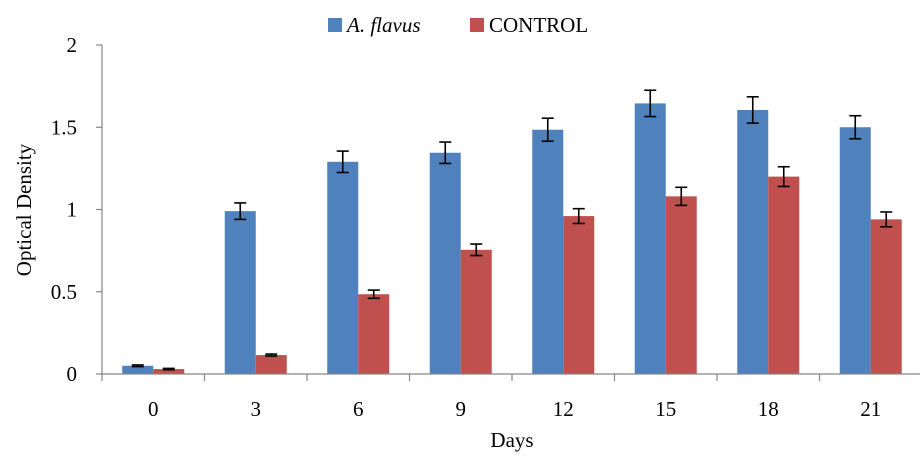 This screenshot has width=921, height=457. Describe the element at coordinates (458, 25) in the screenshot. I see `legend: A. flavus CONTROL` at that location.